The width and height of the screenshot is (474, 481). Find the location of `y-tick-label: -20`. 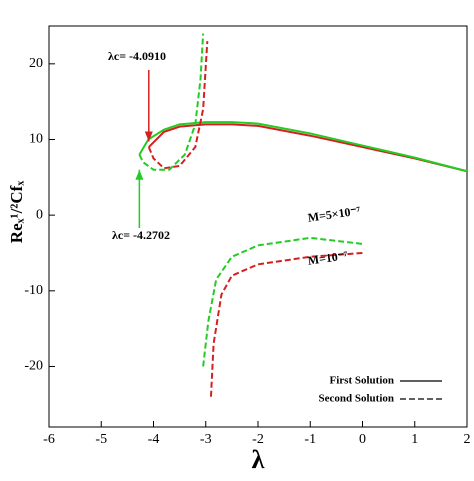

y-tick-label: -20 is located at coordinates (33, 366).